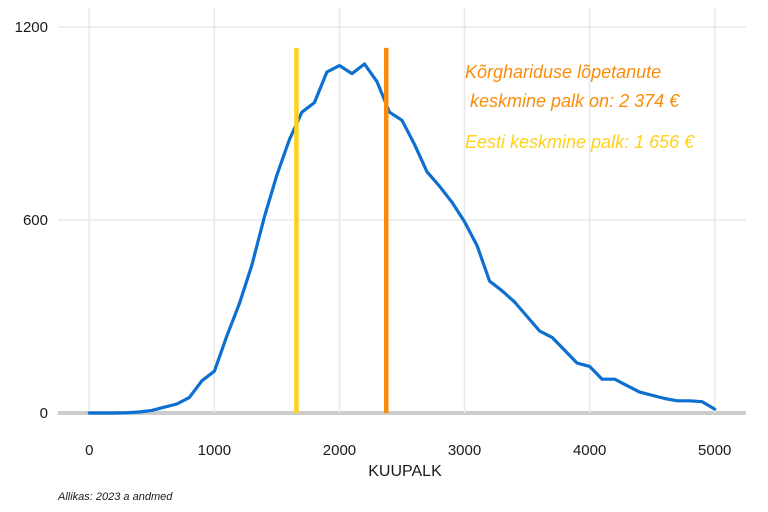  What do you see at coordinates (115, 497) in the screenshot?
I see `source-caption: Allikas: 2023 a andmed` at bounding box center [115, 497].